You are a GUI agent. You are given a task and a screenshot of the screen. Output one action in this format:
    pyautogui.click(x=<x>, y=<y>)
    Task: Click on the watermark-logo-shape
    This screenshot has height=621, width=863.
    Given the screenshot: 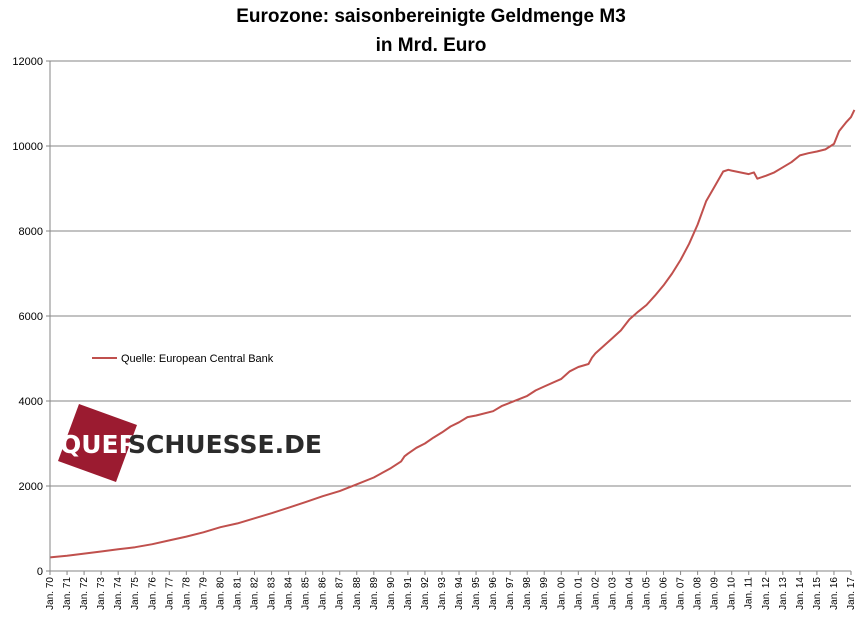 What is the action you would take?
    pyautogui.click(x=97, y=443)
    